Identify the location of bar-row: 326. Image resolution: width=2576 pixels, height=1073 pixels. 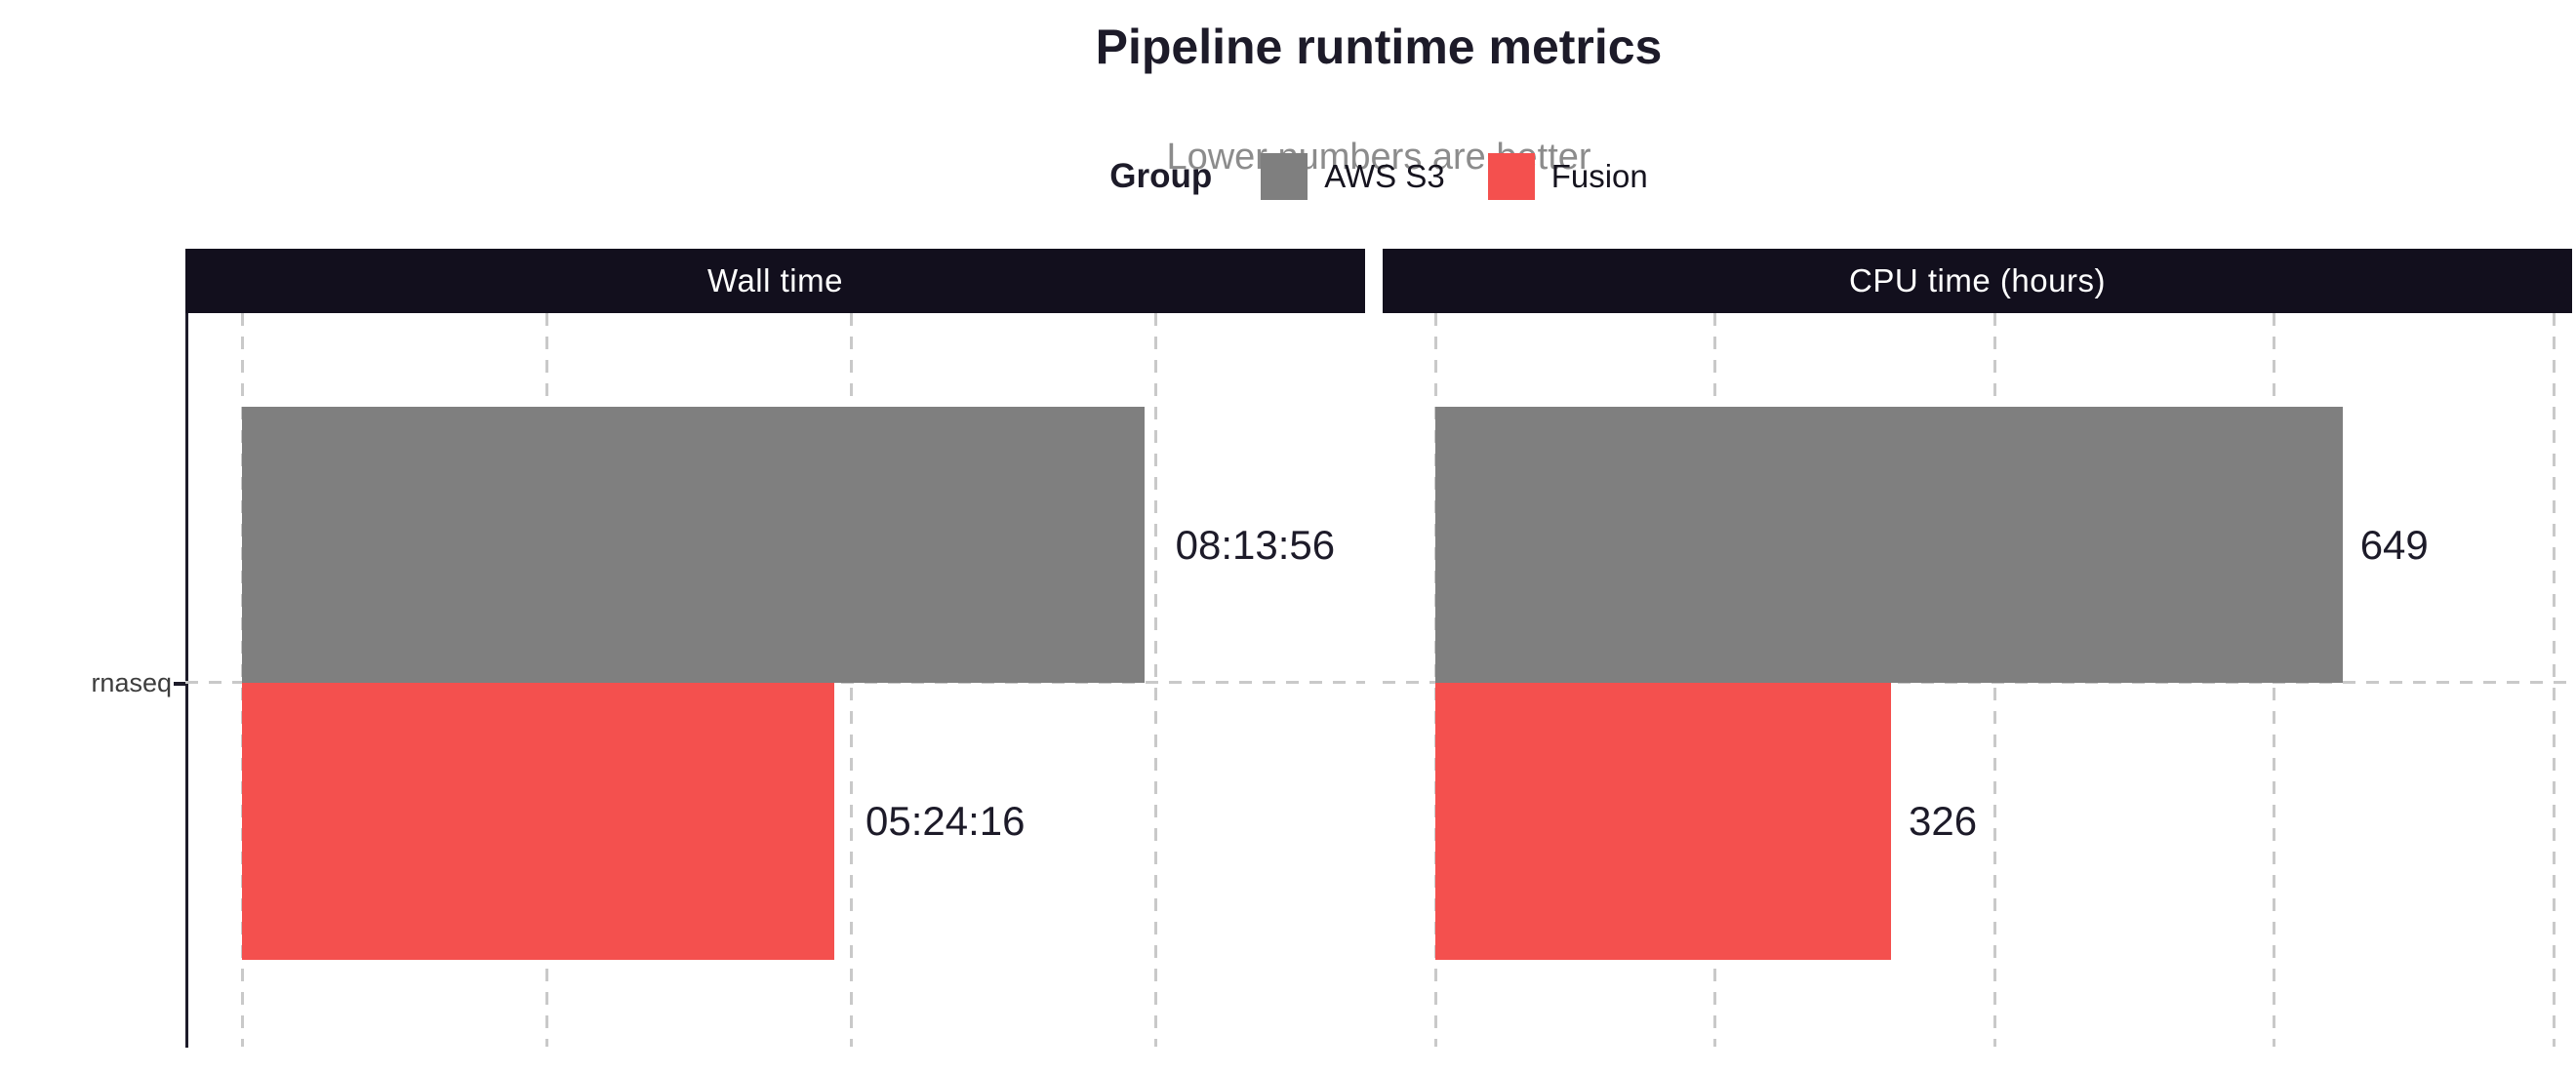
(1706, 821).